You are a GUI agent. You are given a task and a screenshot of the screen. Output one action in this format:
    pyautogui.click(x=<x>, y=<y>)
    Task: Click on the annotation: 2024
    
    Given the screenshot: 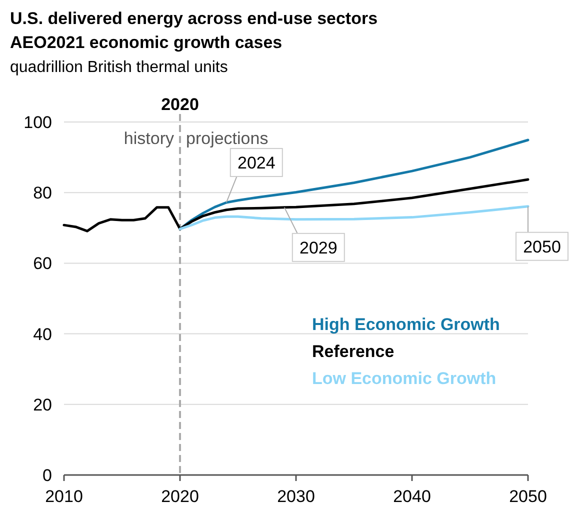 What is the action you would take?
    pyautogui.click(x=256, y=162)
    